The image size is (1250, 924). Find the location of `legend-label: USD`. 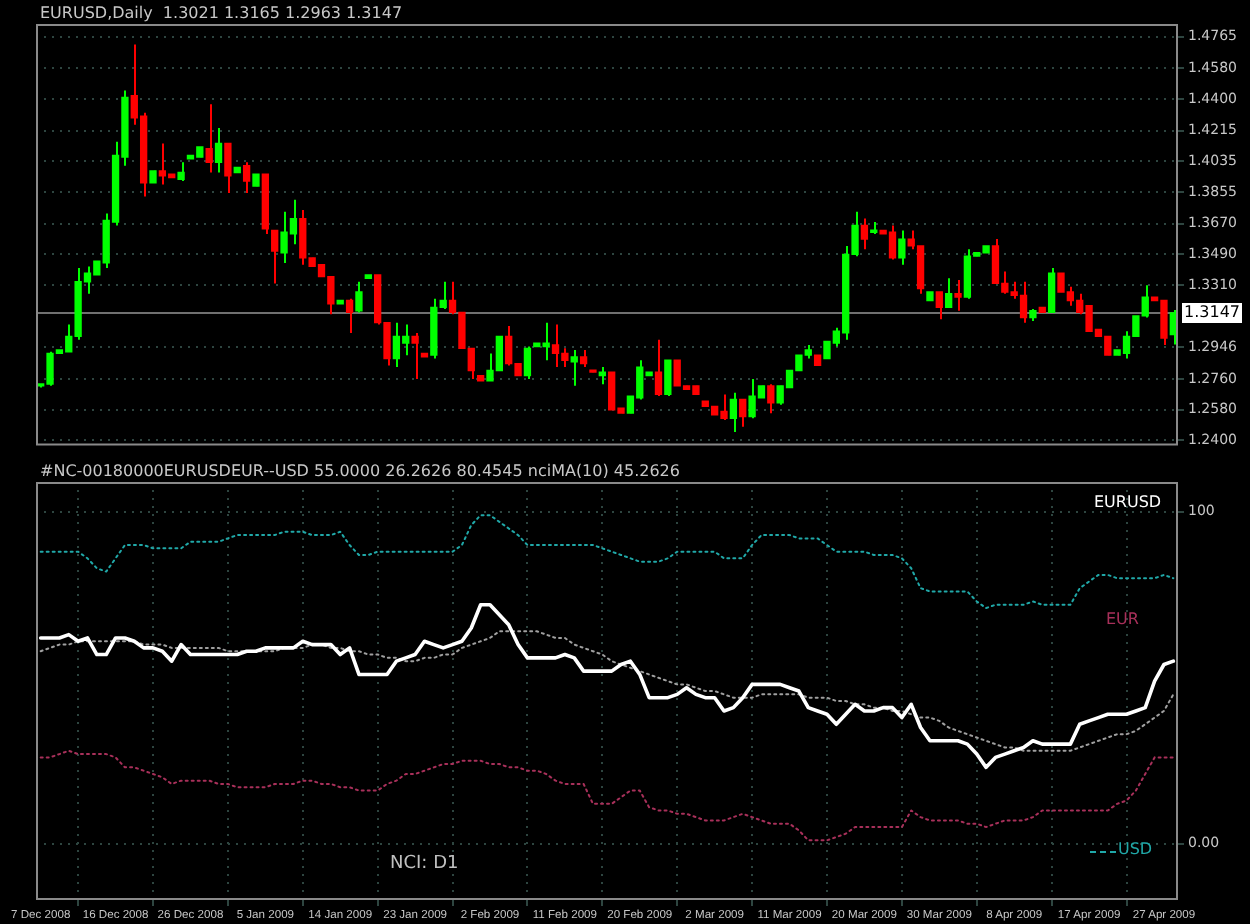

legend-label: USD is located at coordinates (1135, 849).